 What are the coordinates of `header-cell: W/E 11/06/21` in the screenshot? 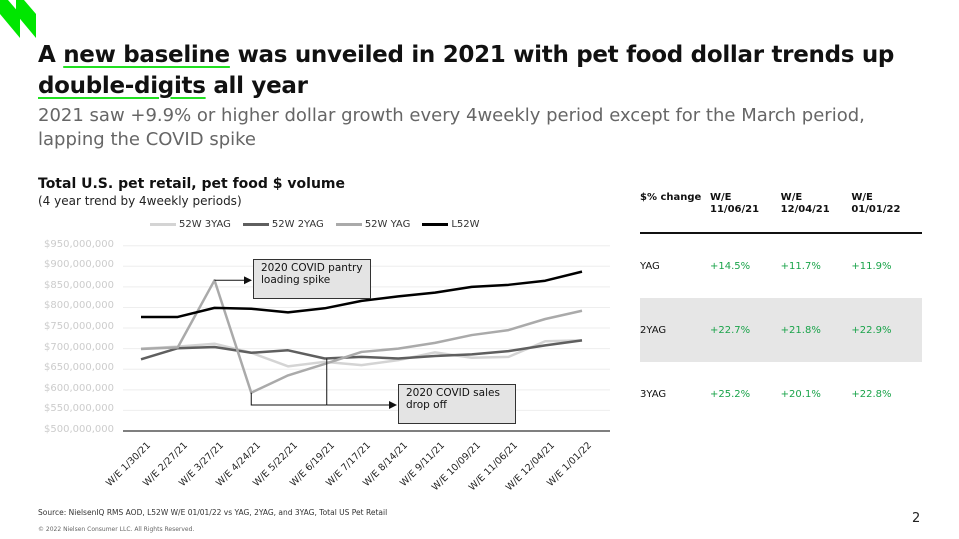 It's located at (735, 203).